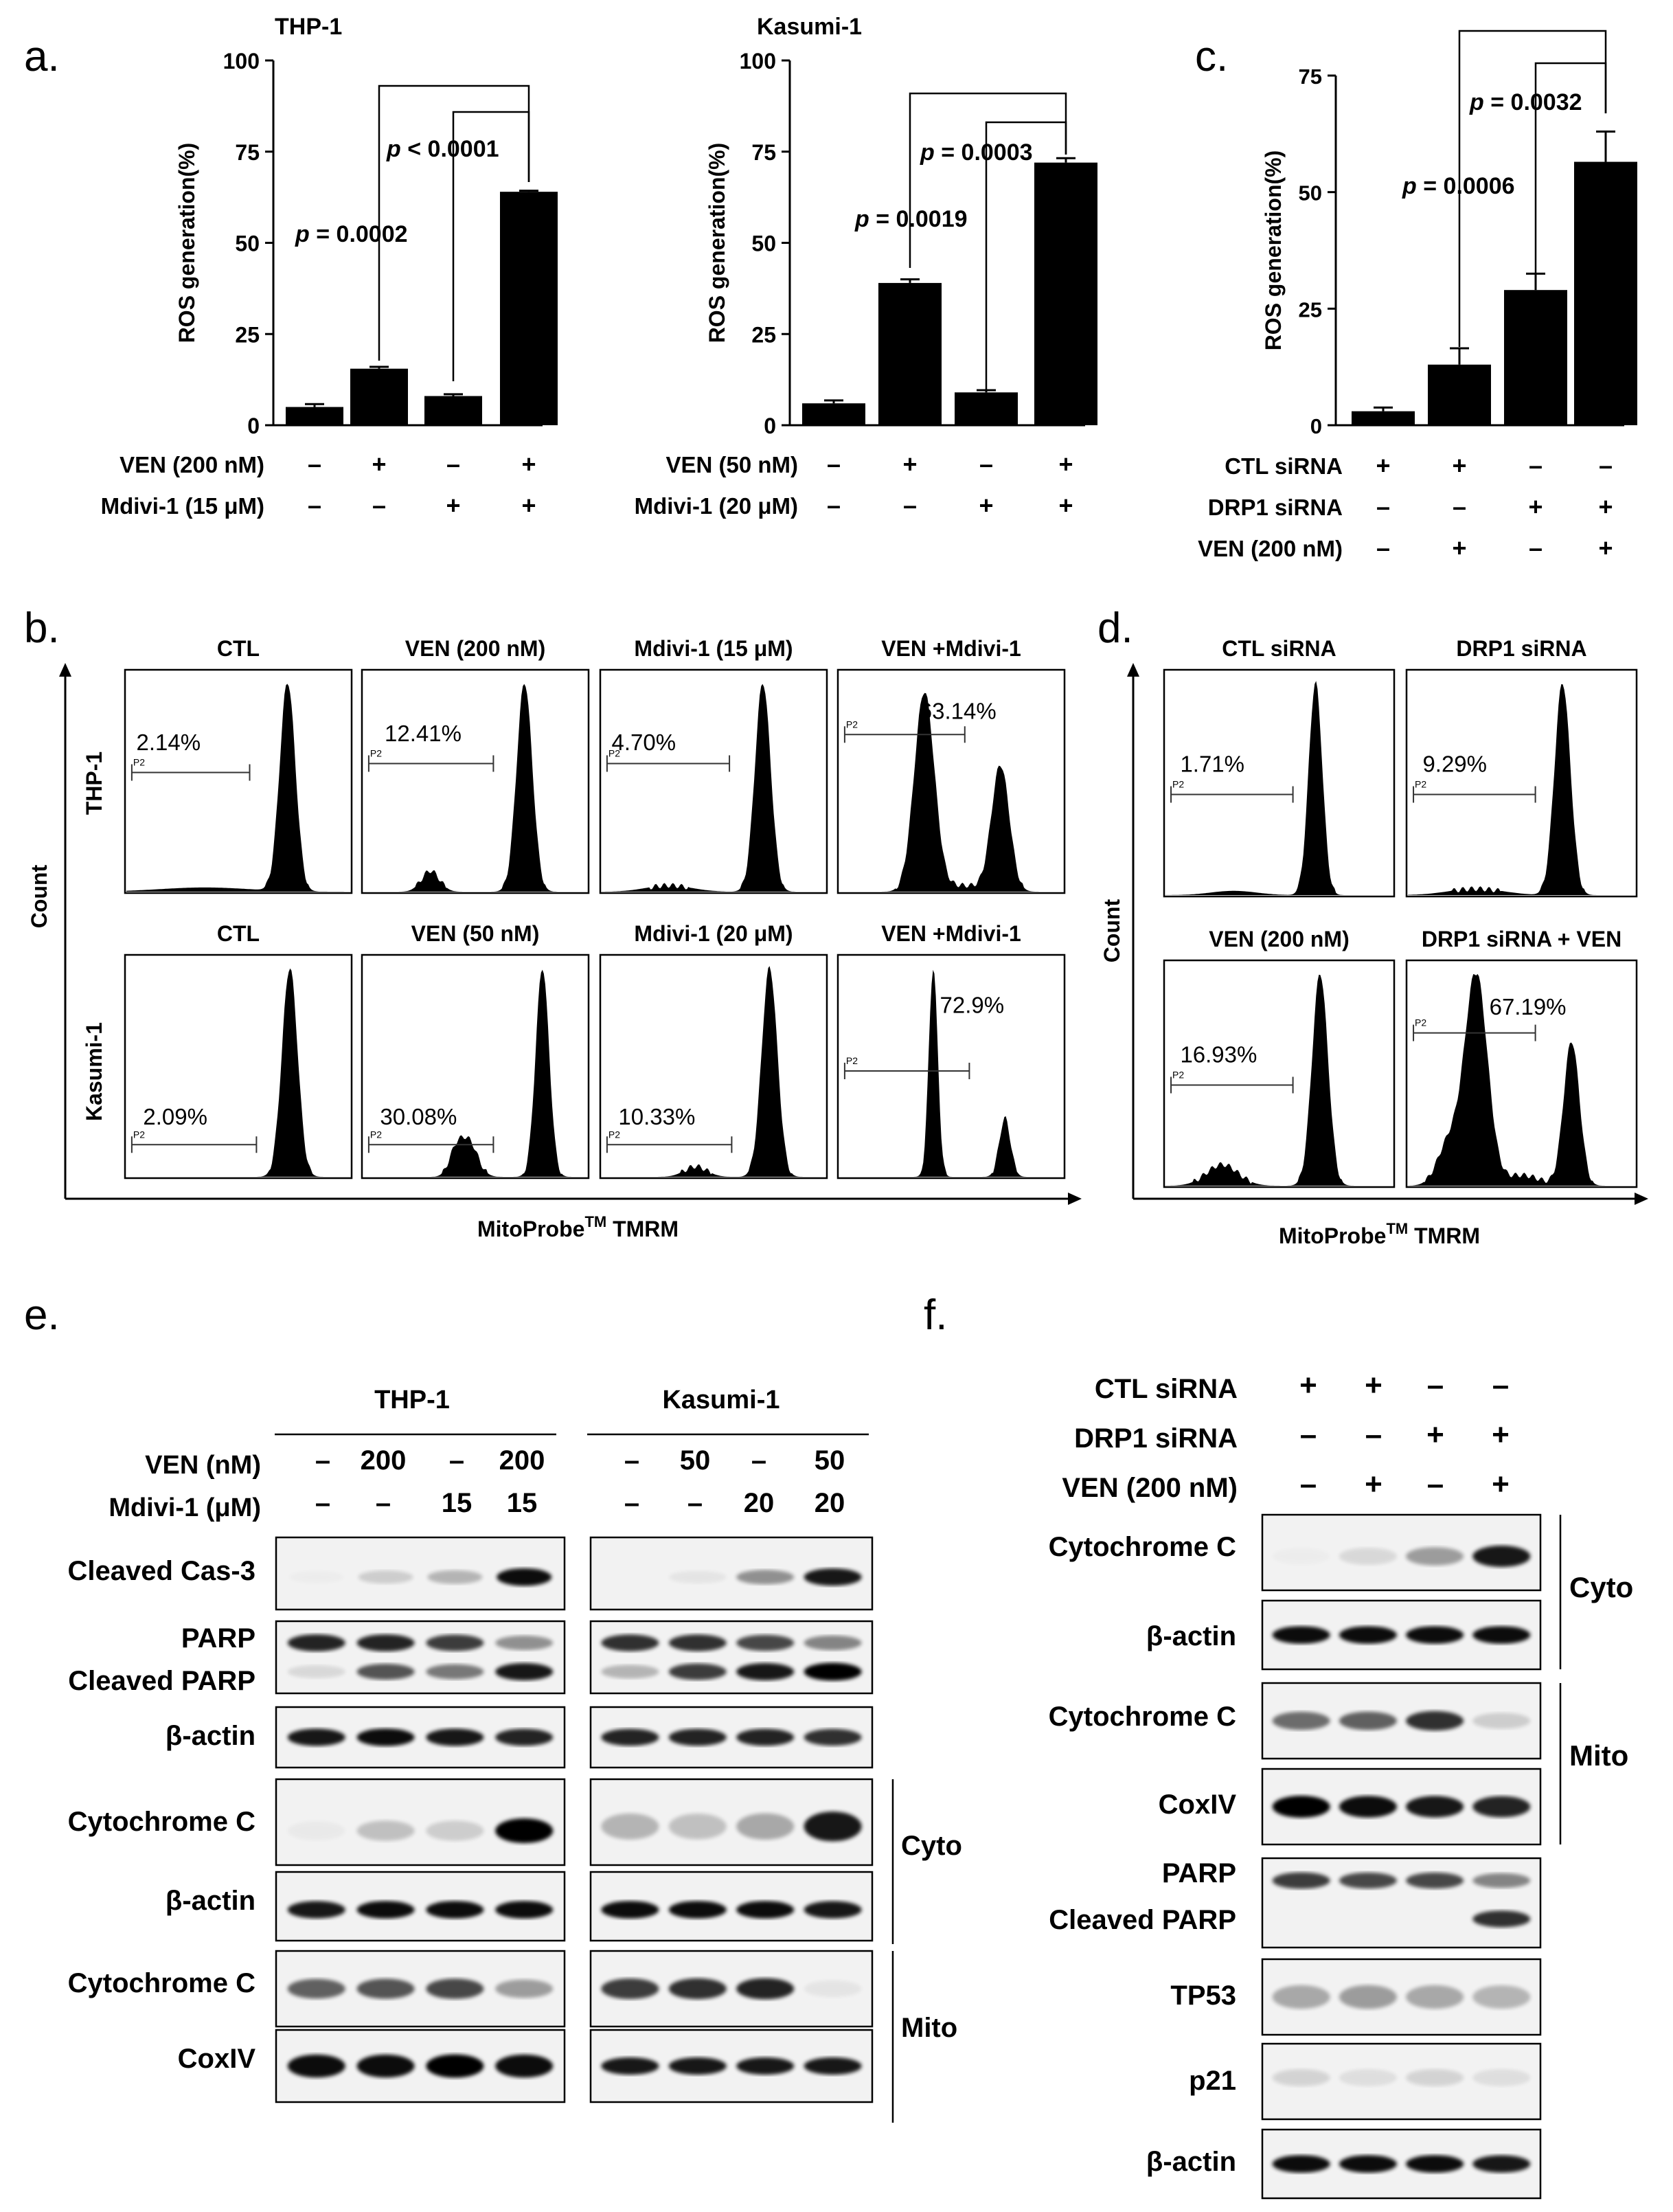  I want to click on gate-percent: 2.09%, so click(175, 1116).